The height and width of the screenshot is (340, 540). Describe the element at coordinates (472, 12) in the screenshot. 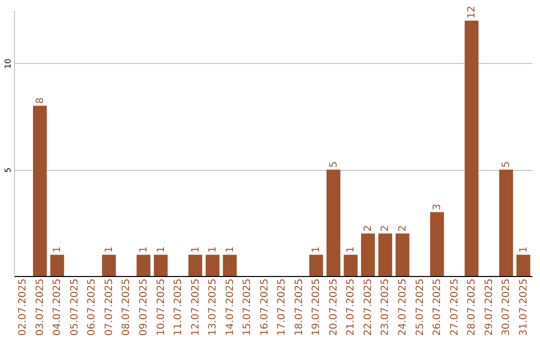

I see `data-label: 12` at that location.